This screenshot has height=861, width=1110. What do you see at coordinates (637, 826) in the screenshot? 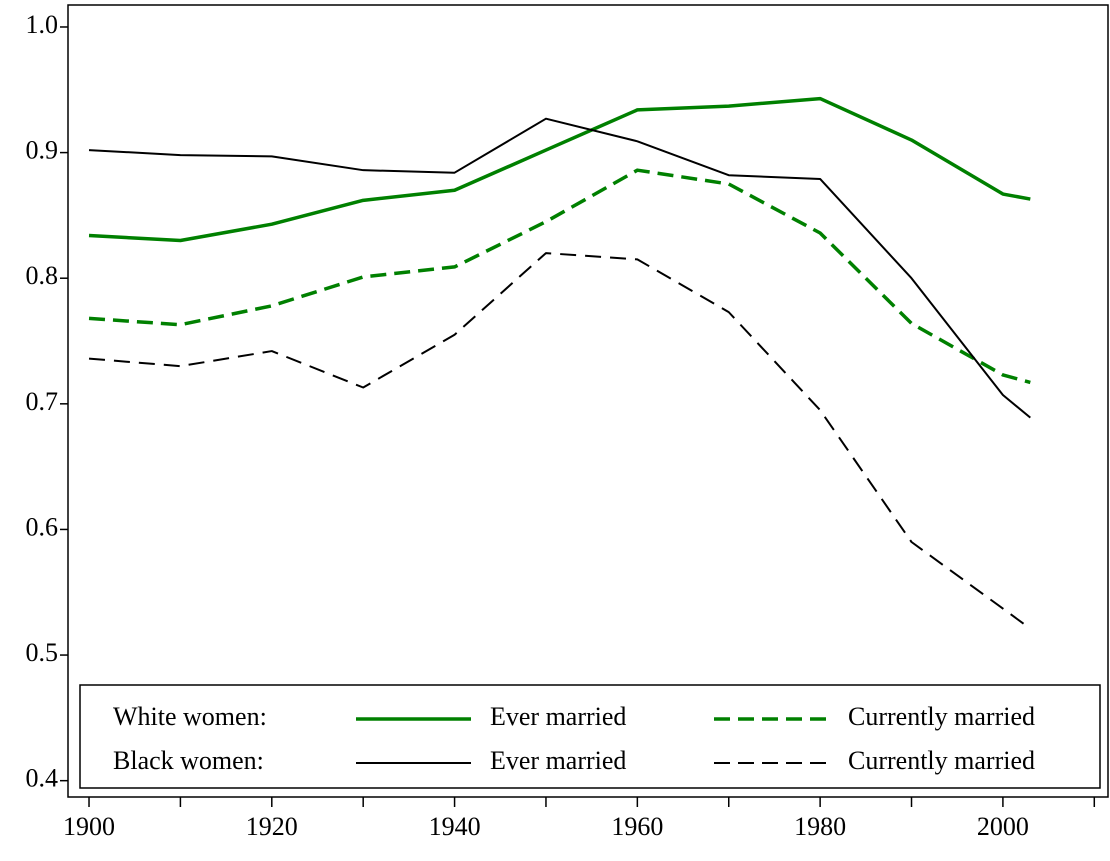
I see `x-tick-label: 1960` at bounding box center [637, 826].